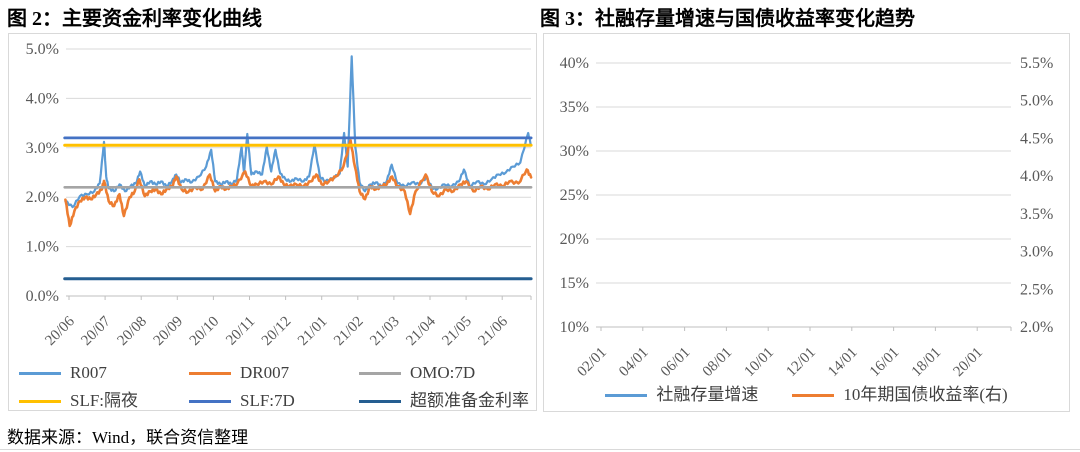 This screenshot has width=1080, height=452. What do you see at coordinates (574, 283) in the screenshot?
I see `svg-text: 15%` at bounding box center [574, 283].